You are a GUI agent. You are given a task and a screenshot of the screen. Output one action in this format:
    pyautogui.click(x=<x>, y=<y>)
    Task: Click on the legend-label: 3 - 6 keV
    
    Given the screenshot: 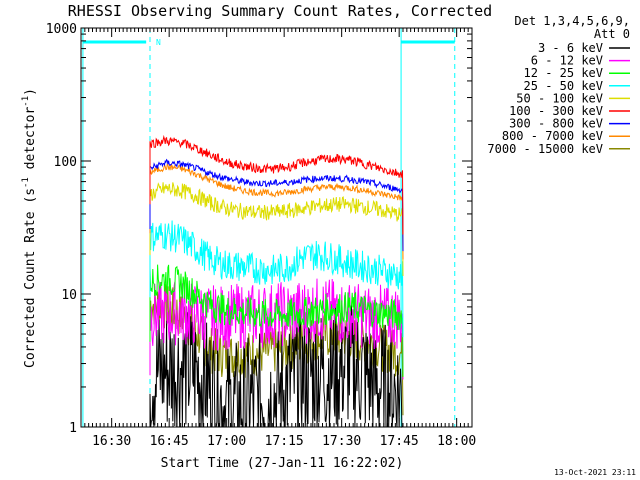 What is the action you would take?
    pyautogui.click(x=570, y=48)
    